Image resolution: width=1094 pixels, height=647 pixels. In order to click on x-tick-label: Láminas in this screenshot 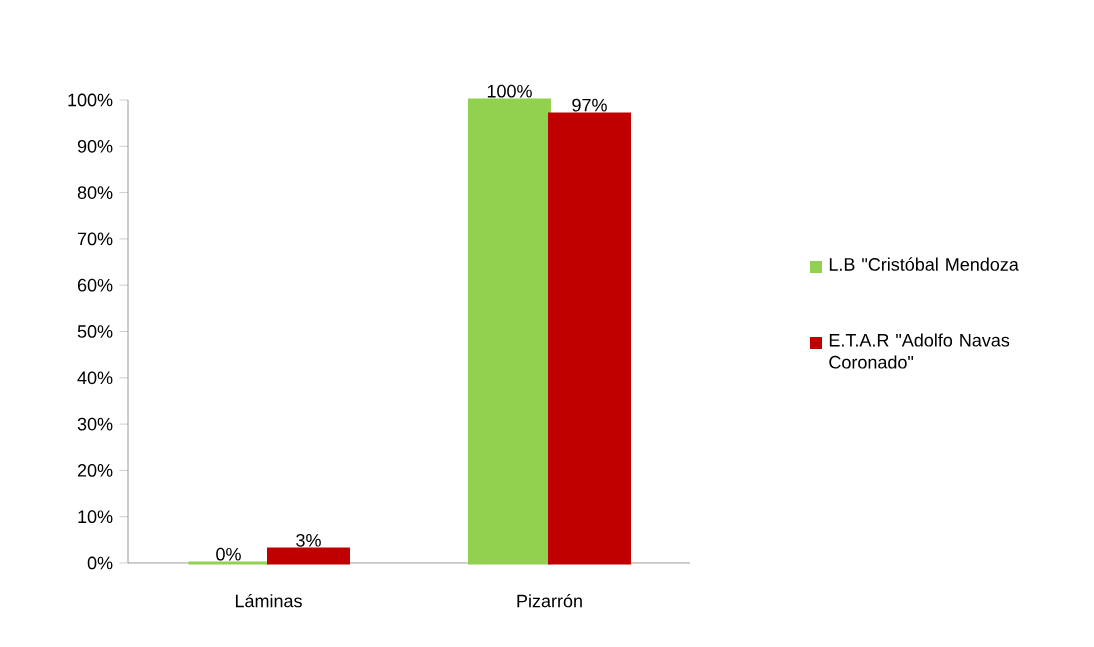, I will do `click(268, 600)`.